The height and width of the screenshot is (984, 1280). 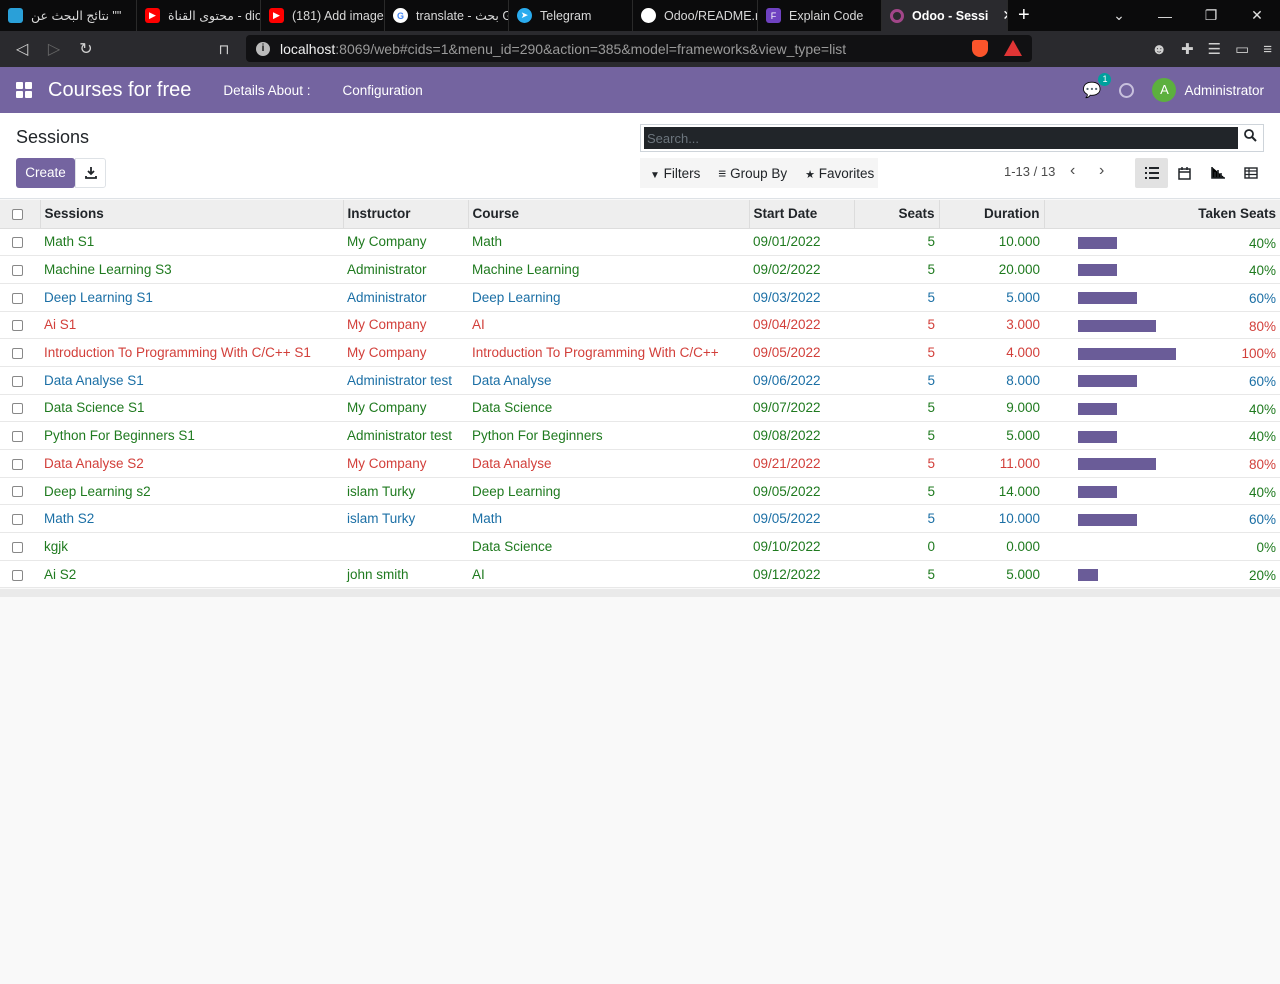 What do you see at coordinates (991, 380) in the screenshot?
I see `cell-duration: 8.000` at bounding box center [991, 380].